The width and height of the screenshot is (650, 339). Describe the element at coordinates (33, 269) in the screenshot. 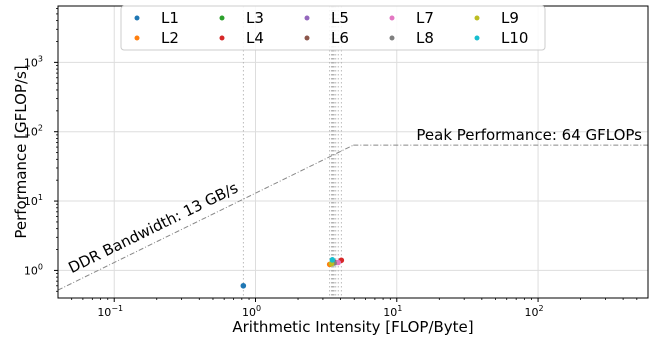

I see `y-tick-label: 100` at that location.